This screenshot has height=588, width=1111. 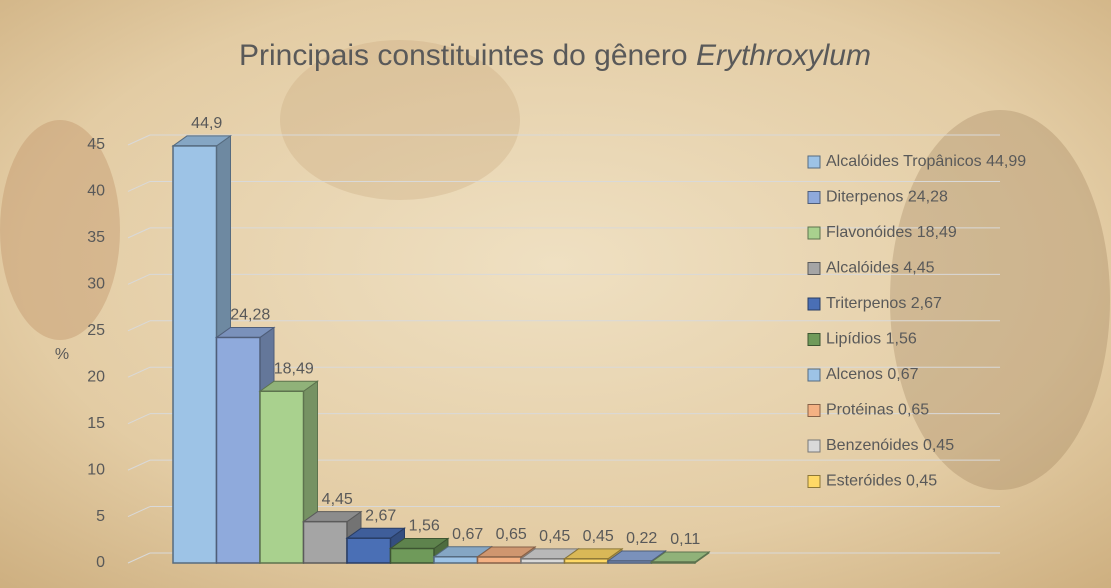 I want to click on value-label: 2,67, so click(x=380, y=515).